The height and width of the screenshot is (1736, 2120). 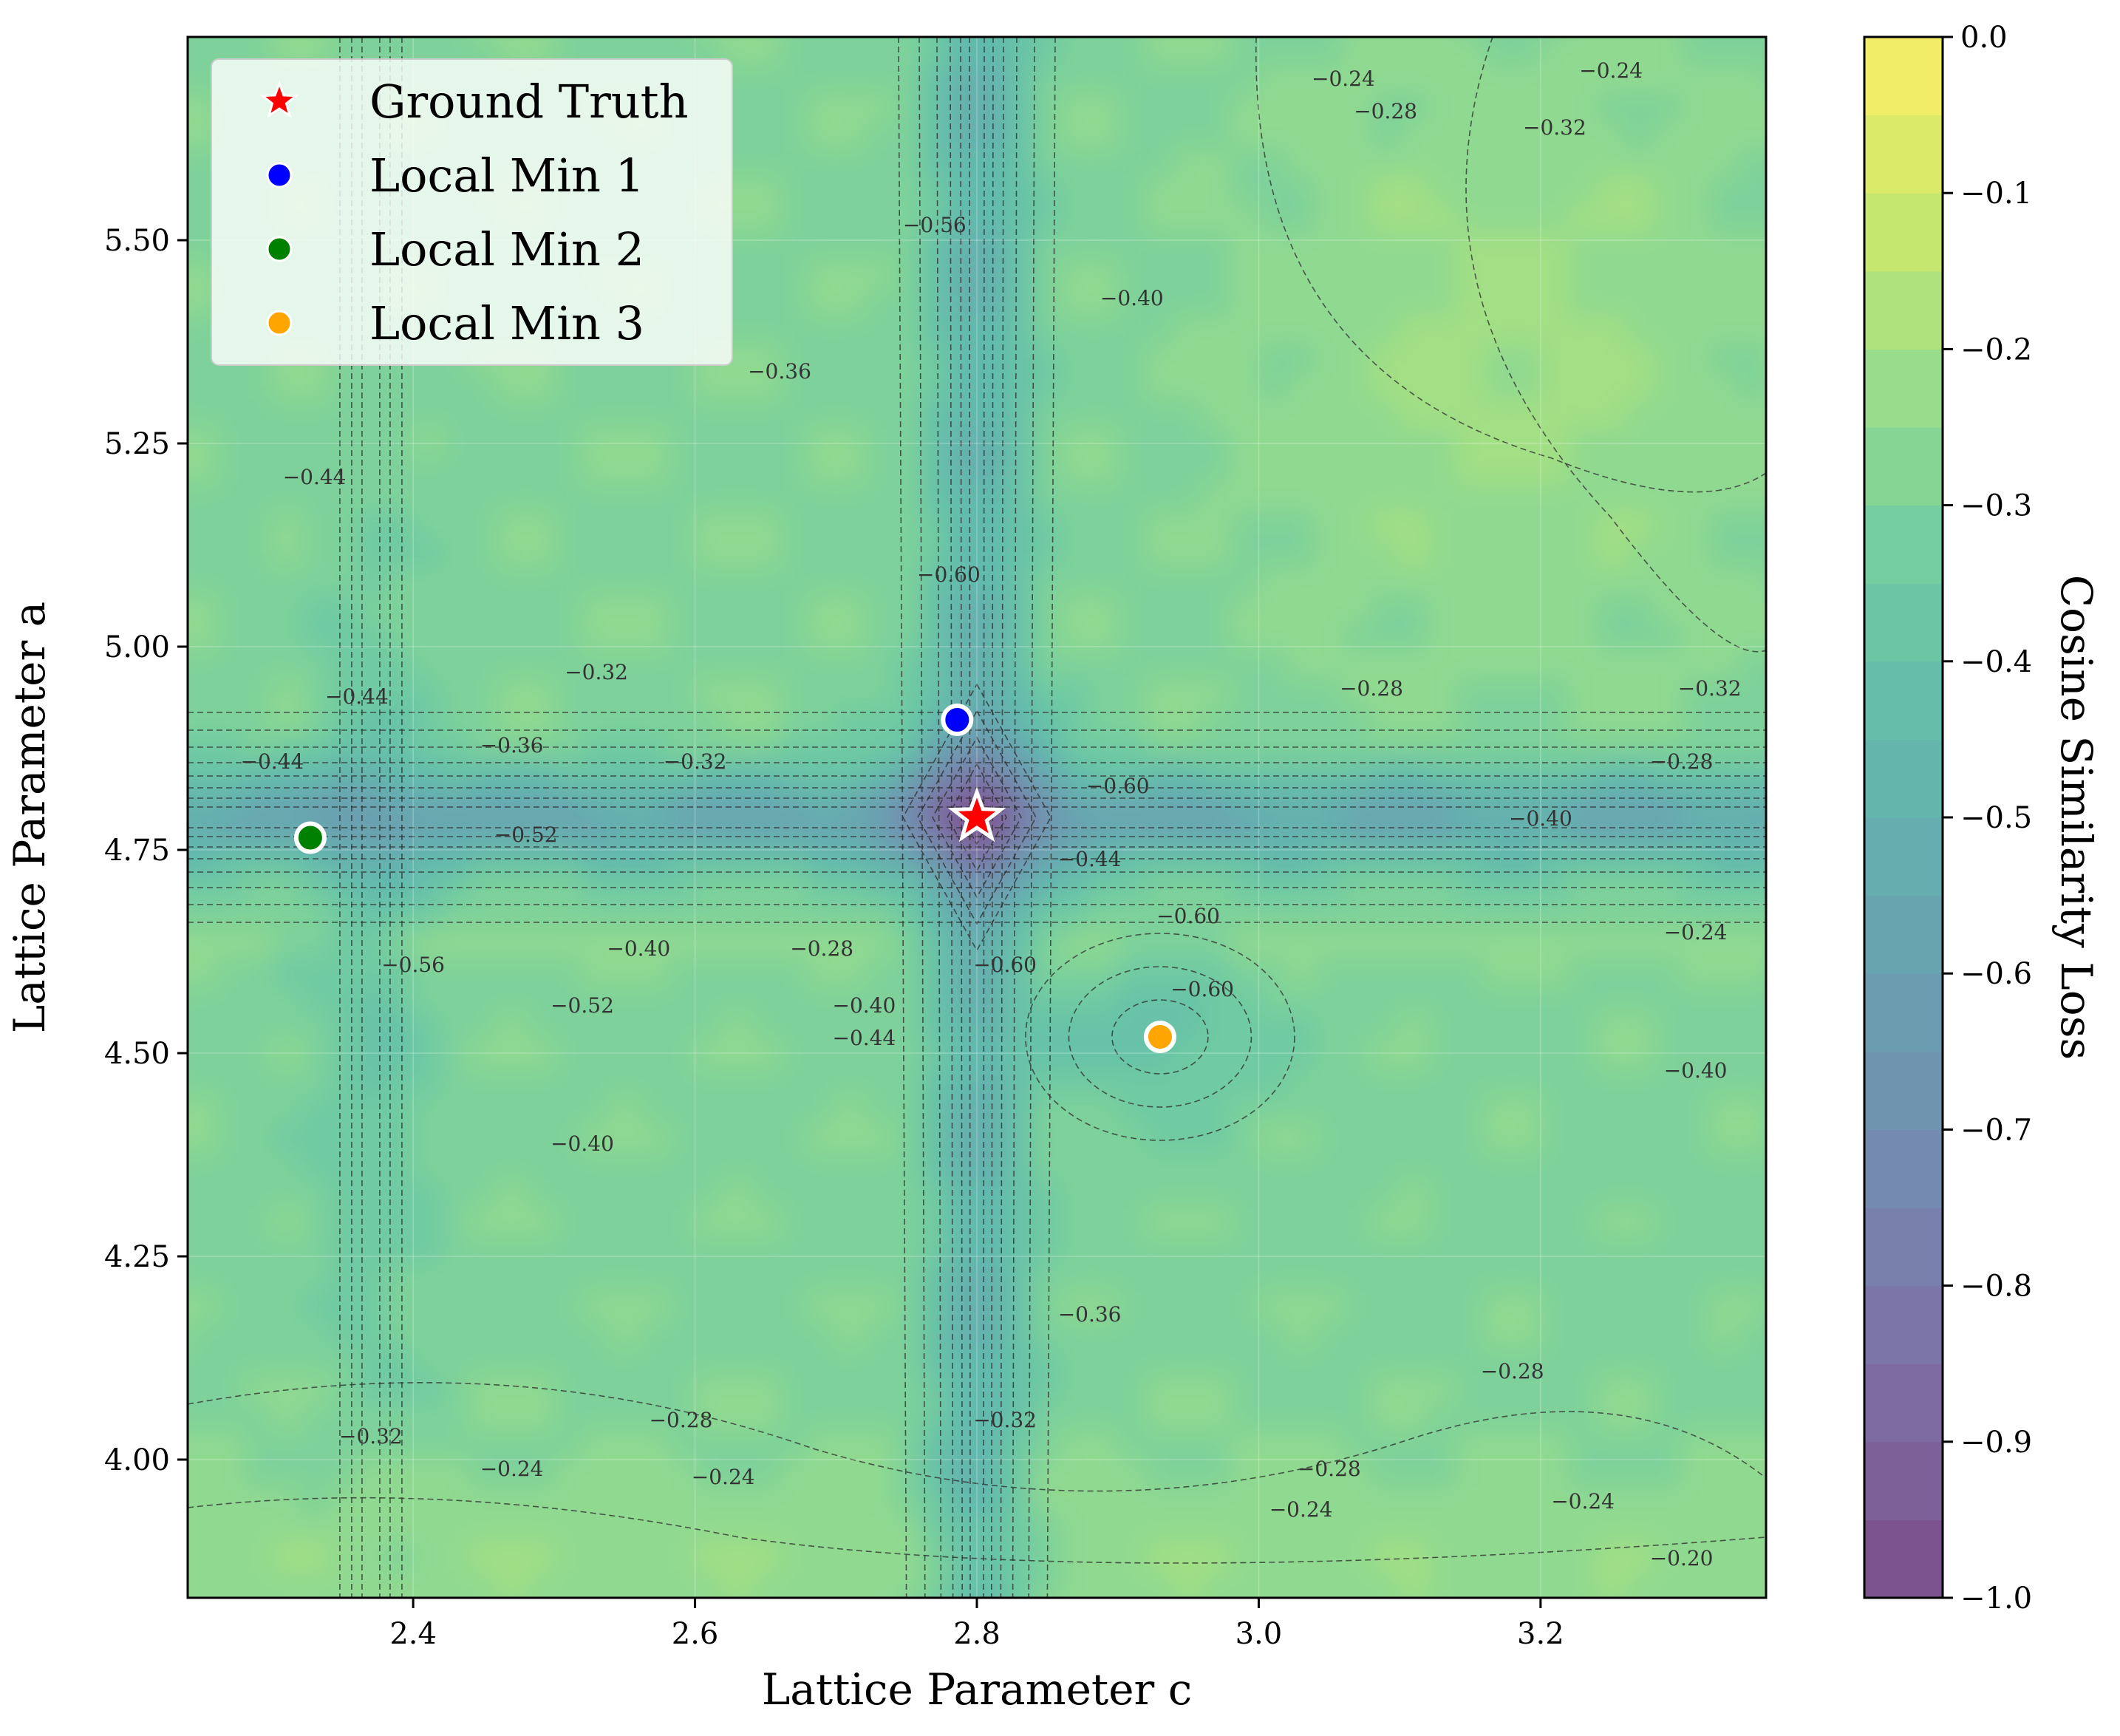 I want to click on legend-local-min-3-symbol, so click(x=280, y=323).